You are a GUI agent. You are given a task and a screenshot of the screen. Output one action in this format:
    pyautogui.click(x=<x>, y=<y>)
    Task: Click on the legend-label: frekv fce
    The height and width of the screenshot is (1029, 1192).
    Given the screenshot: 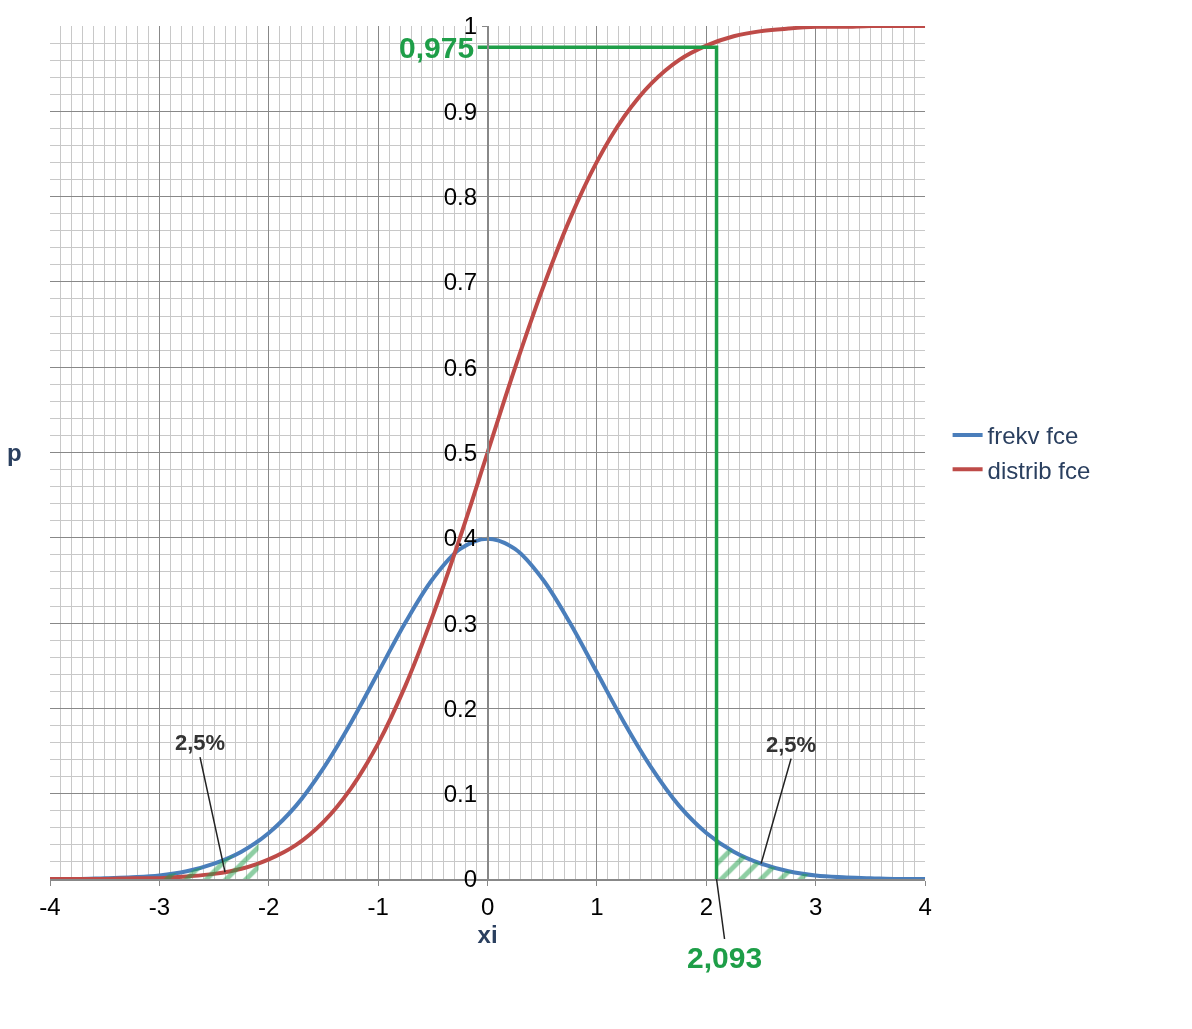 What is the action you would take?
    pyautogui.click(x=1033, y=436)
    